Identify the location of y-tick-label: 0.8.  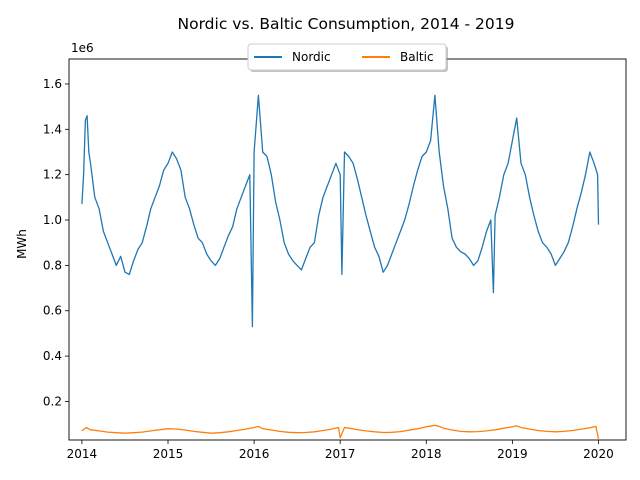
(52, 265).